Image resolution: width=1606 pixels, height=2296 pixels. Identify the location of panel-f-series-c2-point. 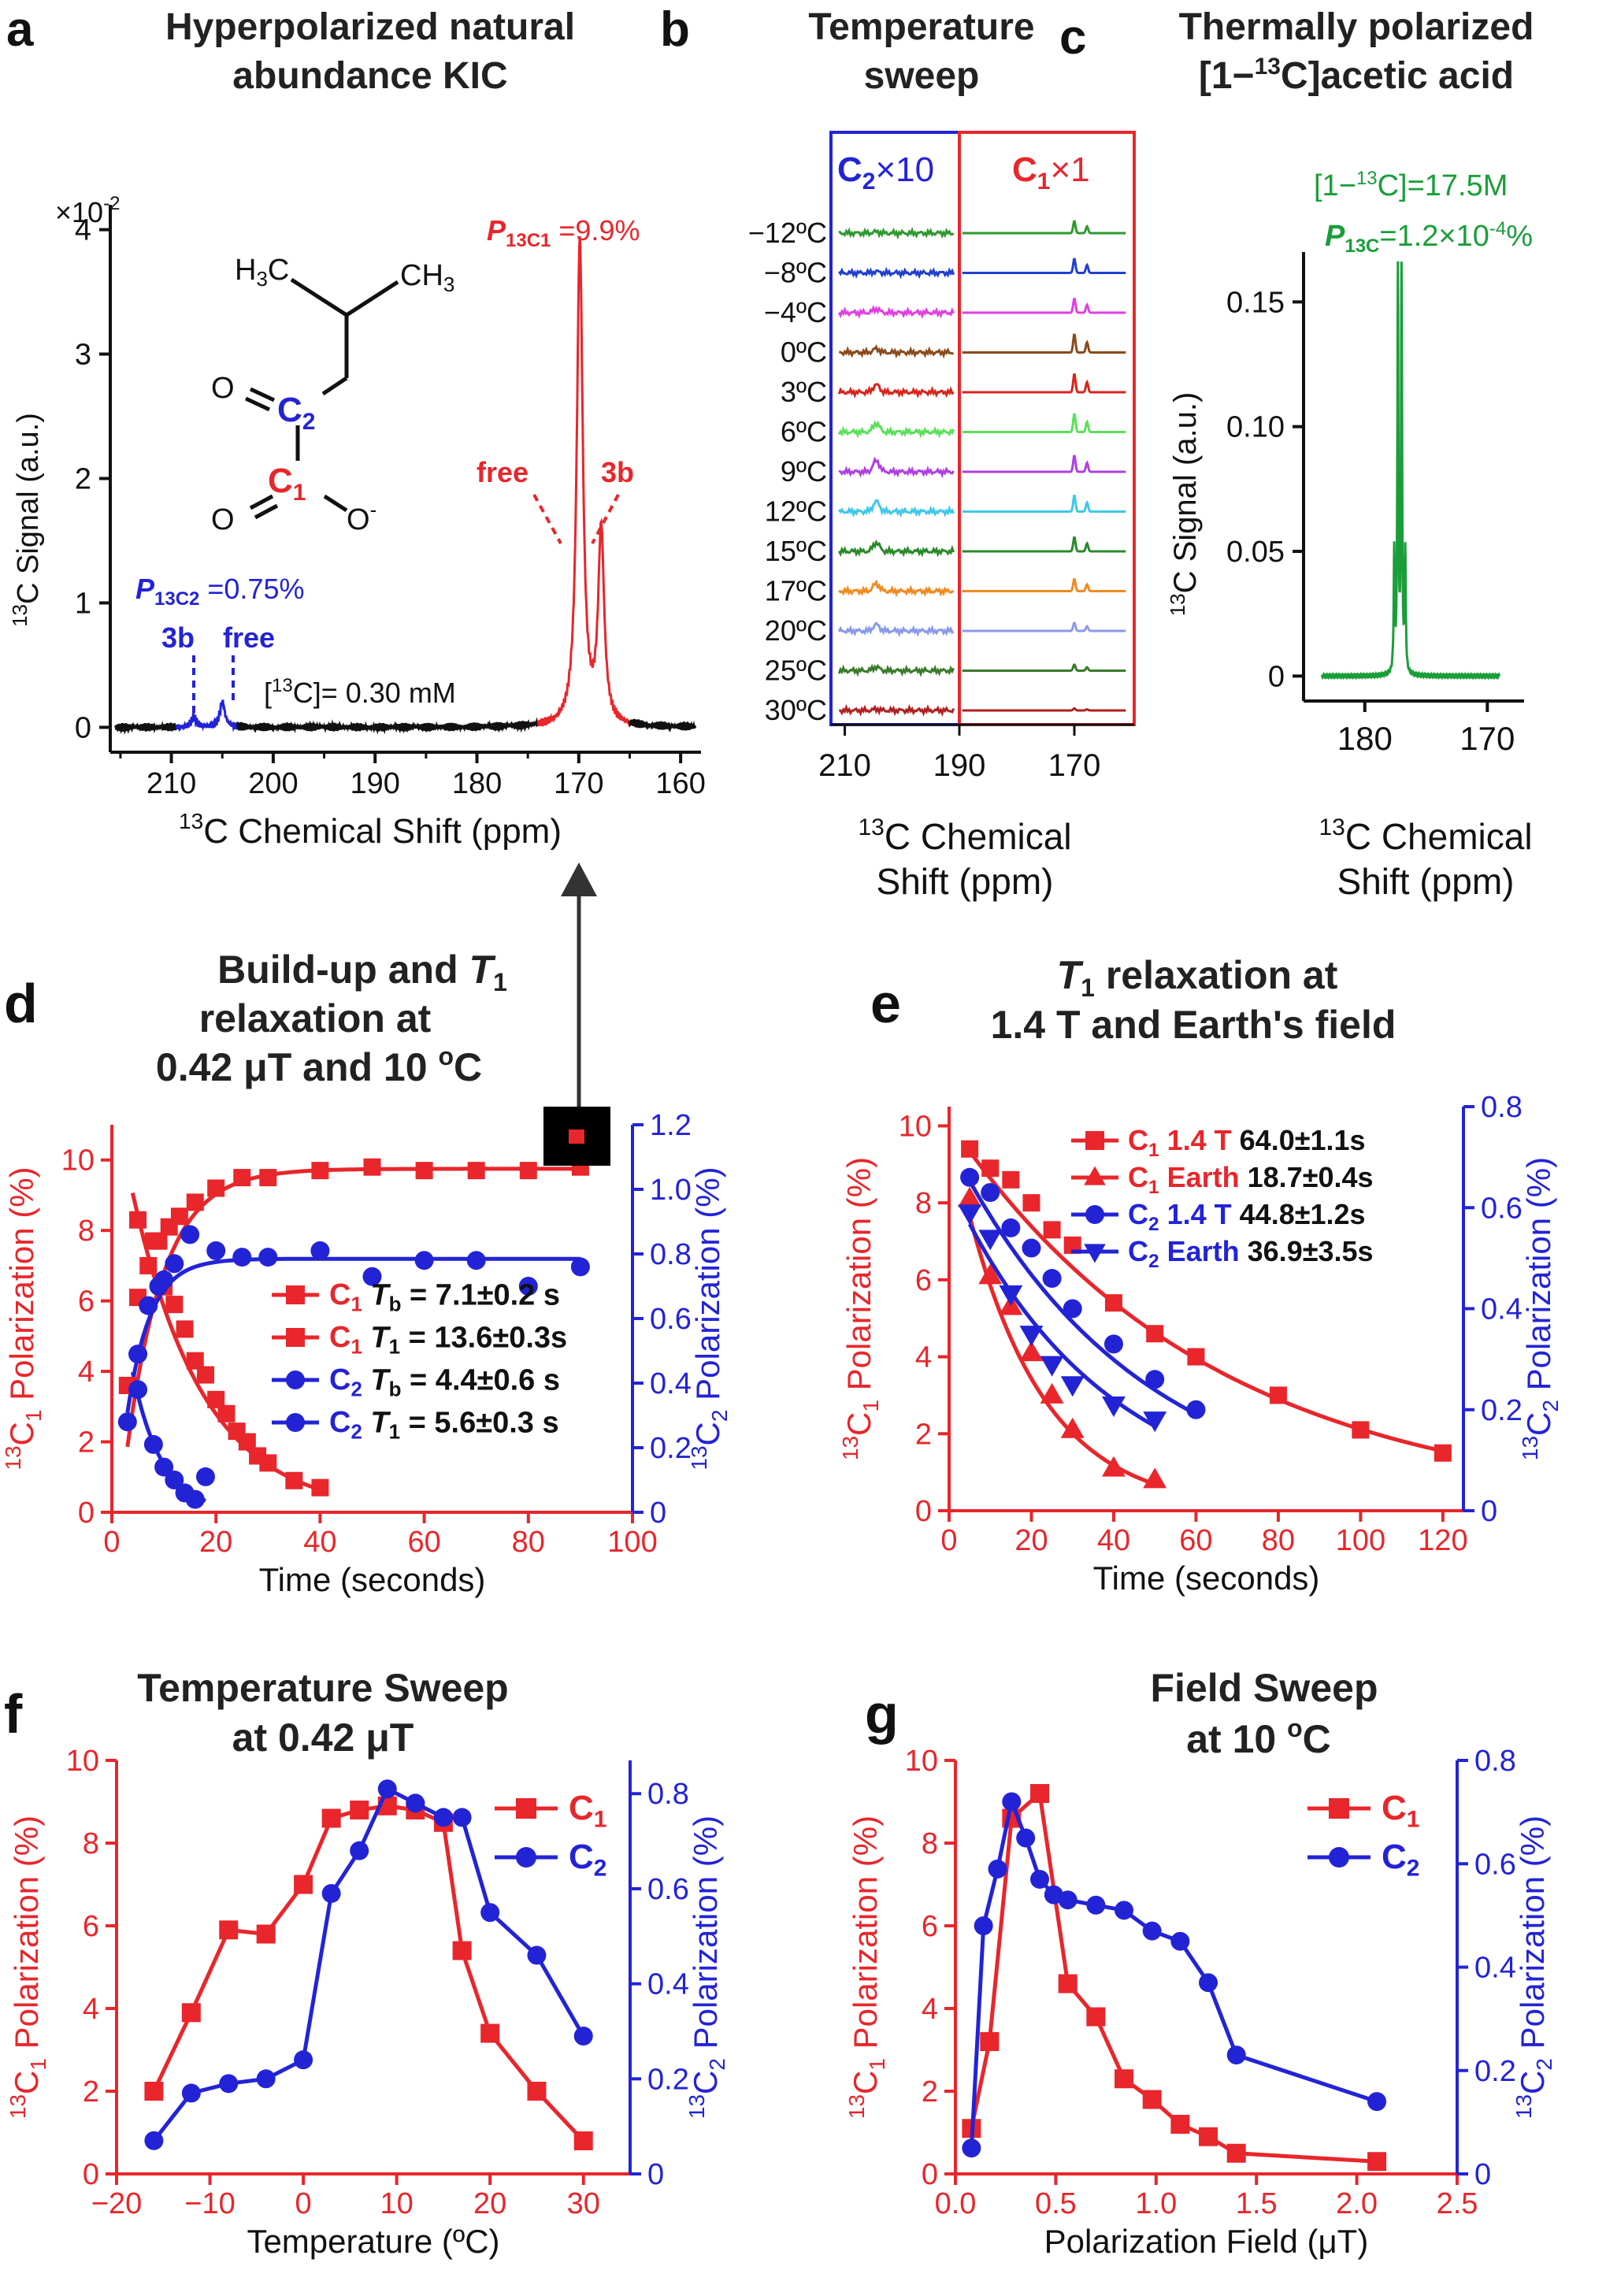
(359, 1851).